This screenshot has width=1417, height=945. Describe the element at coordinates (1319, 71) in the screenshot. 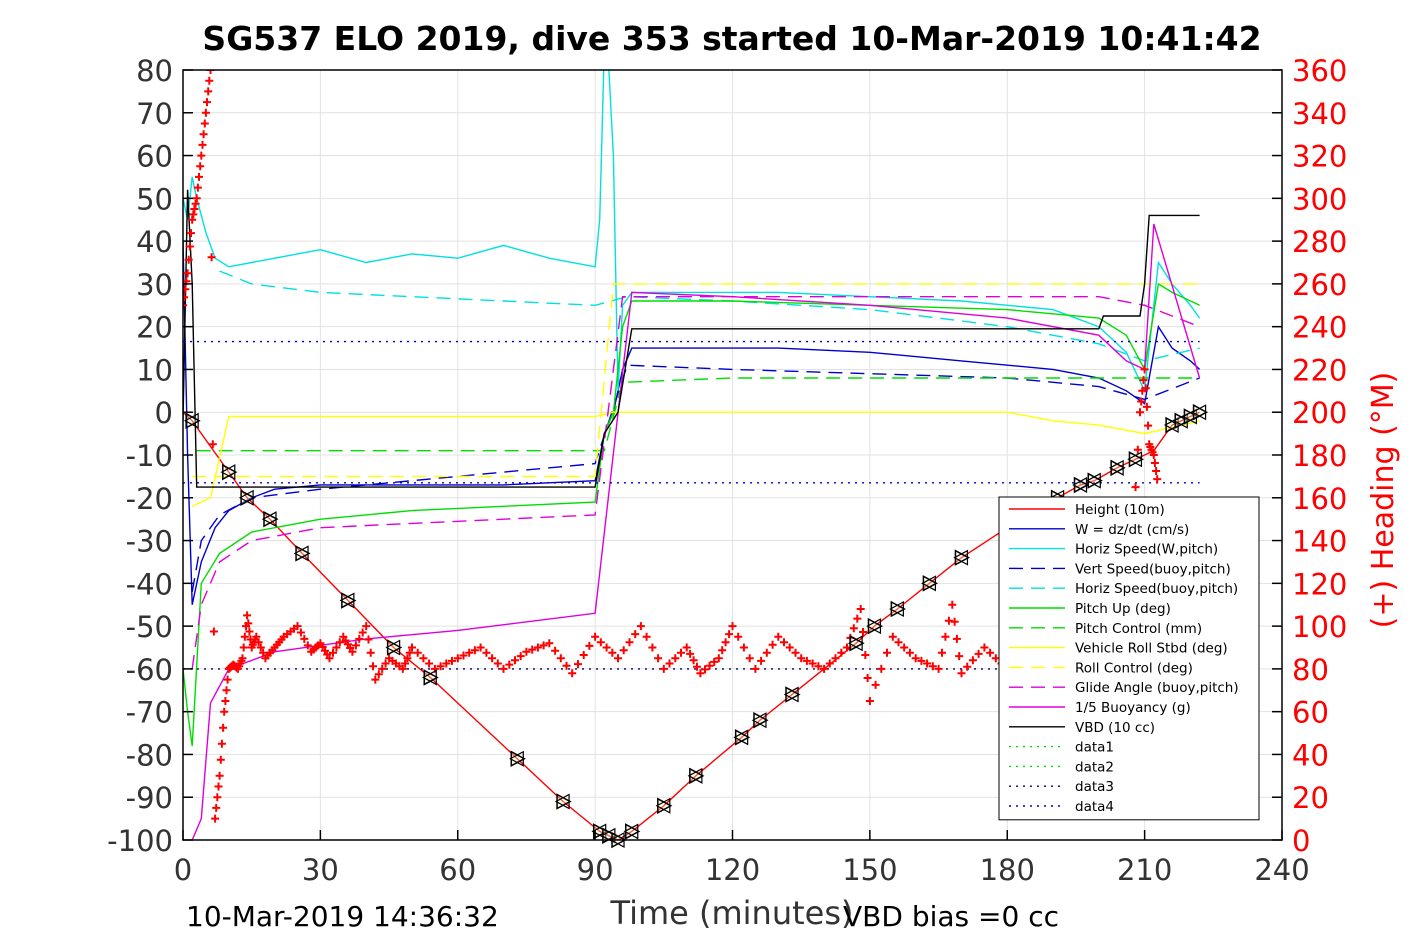

I see `right-tick-label: 360` at that location.